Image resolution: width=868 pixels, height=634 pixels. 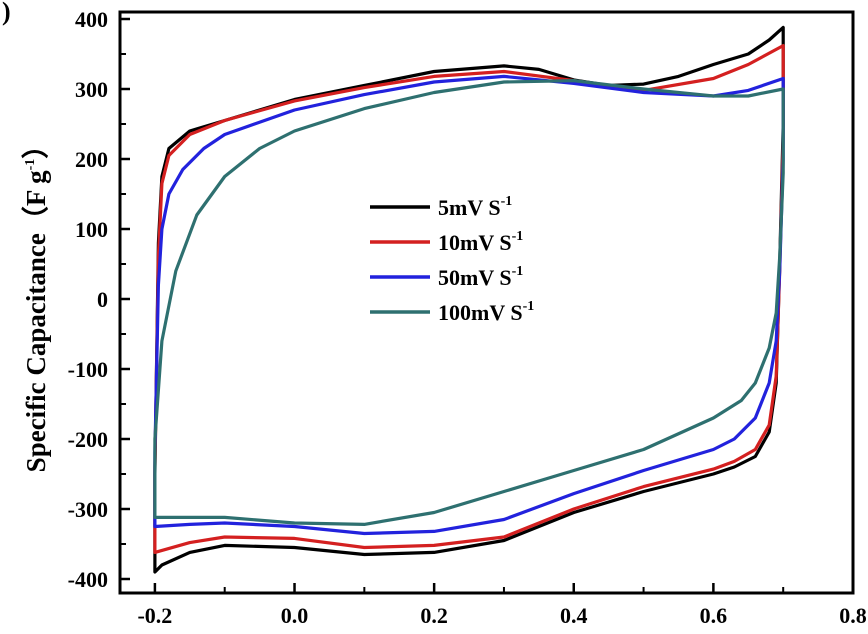 I want to click on legend-label-2: 50mV S-1, so click(x=480, y=277).